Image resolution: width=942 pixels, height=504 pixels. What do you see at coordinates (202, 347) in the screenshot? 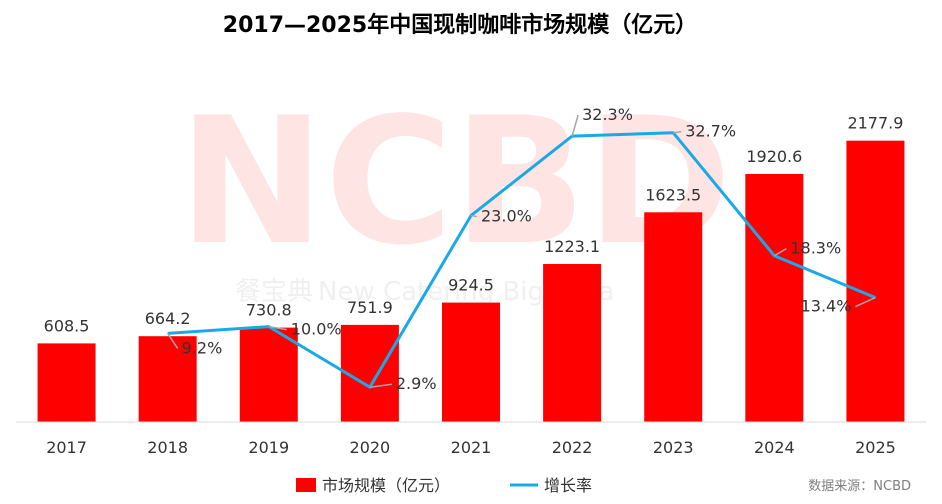
I see `growth-rate-label-2018: 9.2%` at bounding box center [202, 347].